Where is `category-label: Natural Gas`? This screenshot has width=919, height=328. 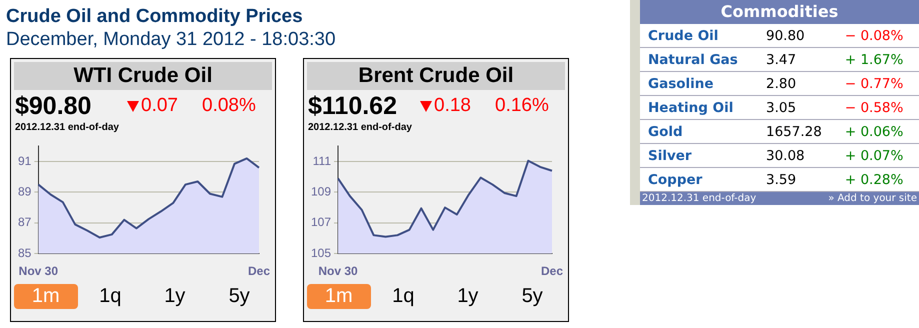
category-label: Natural Gas is located at coordinates (699, 60).